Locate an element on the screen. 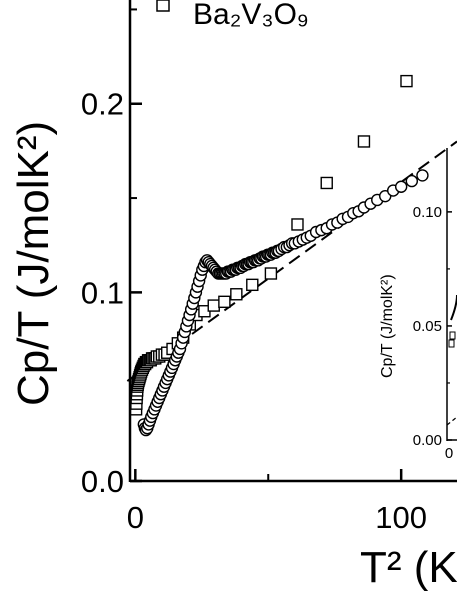  inset-y-tick-label: 0.00 is located at coordinates (427, 440).